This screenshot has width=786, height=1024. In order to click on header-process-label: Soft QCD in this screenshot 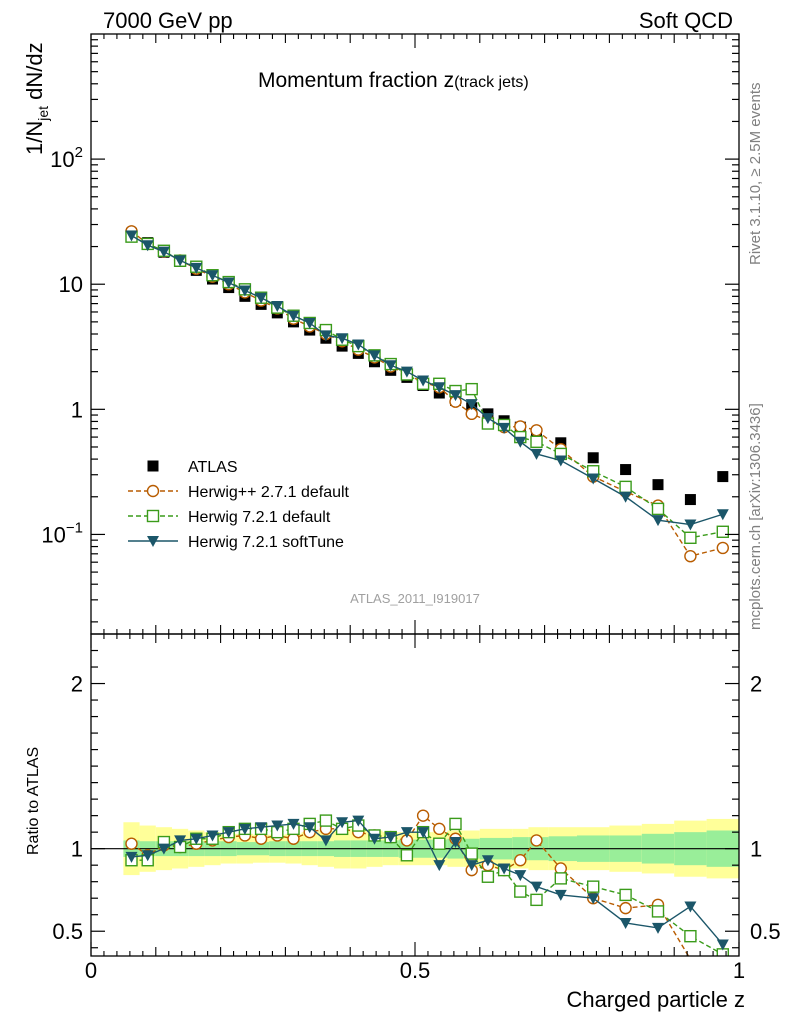, I will do `click(686, 20)`.